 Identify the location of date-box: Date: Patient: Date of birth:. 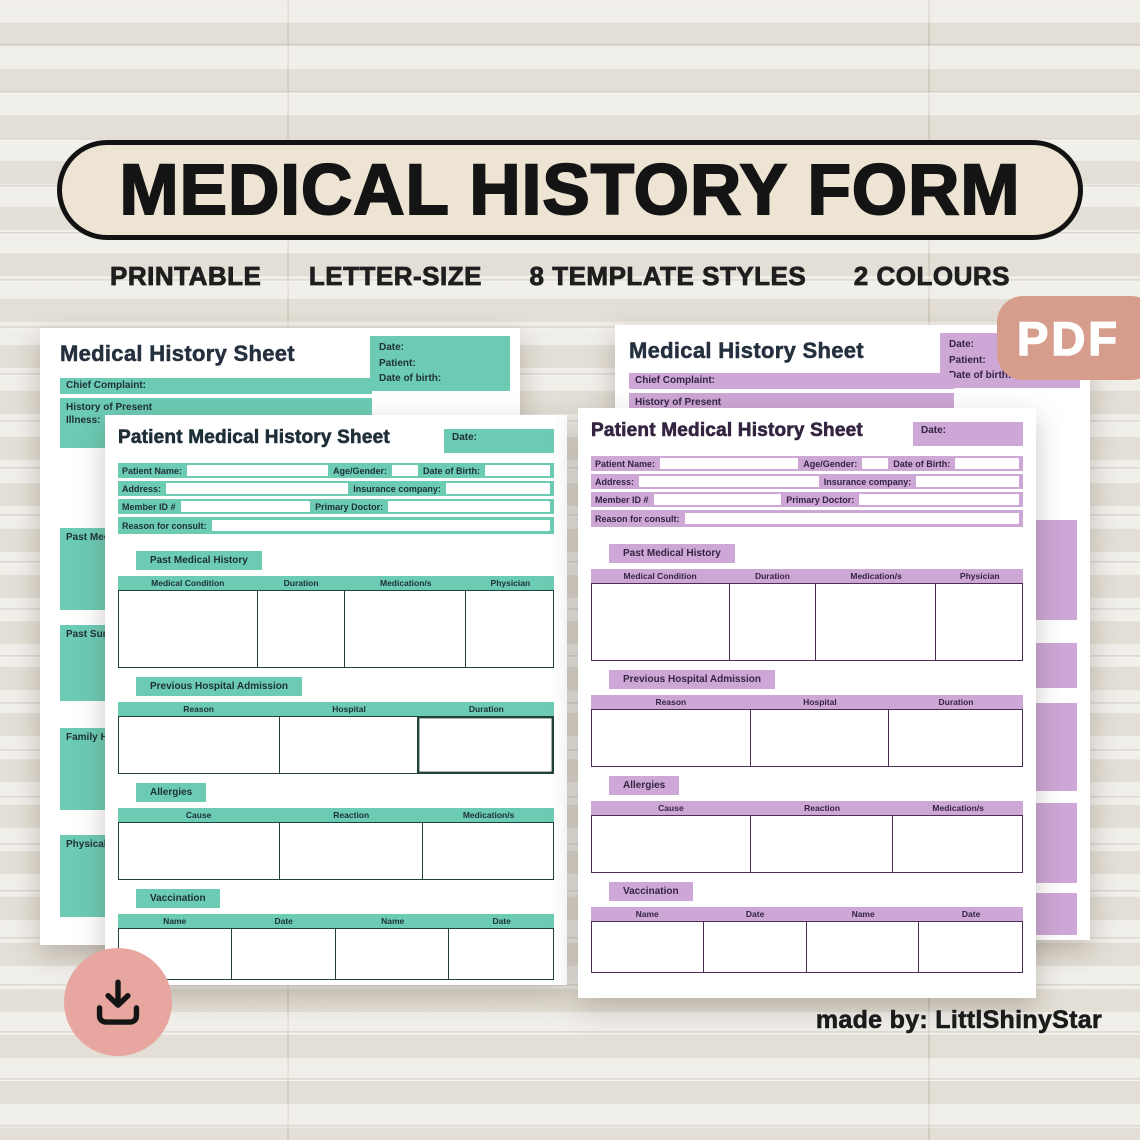
(440, 363).